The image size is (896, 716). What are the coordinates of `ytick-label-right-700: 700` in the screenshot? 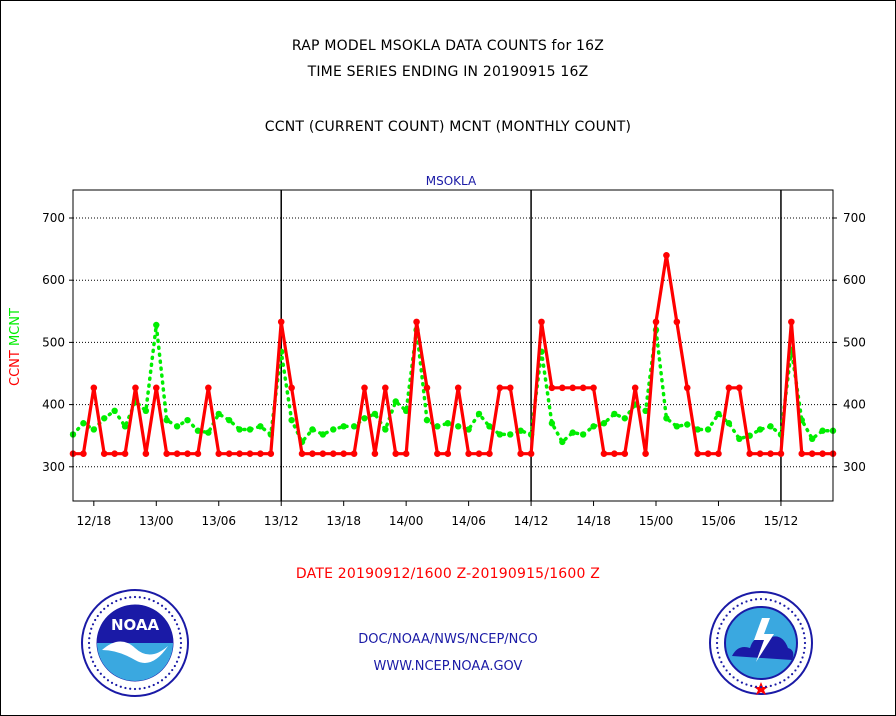 It's located at (854, 218).